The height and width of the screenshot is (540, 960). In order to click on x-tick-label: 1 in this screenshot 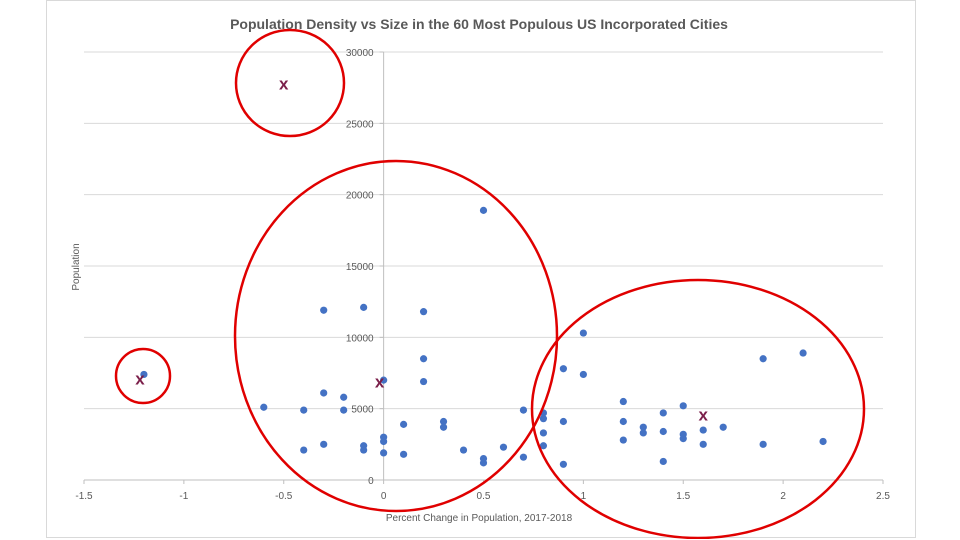, I will do `click(584, 496)`.